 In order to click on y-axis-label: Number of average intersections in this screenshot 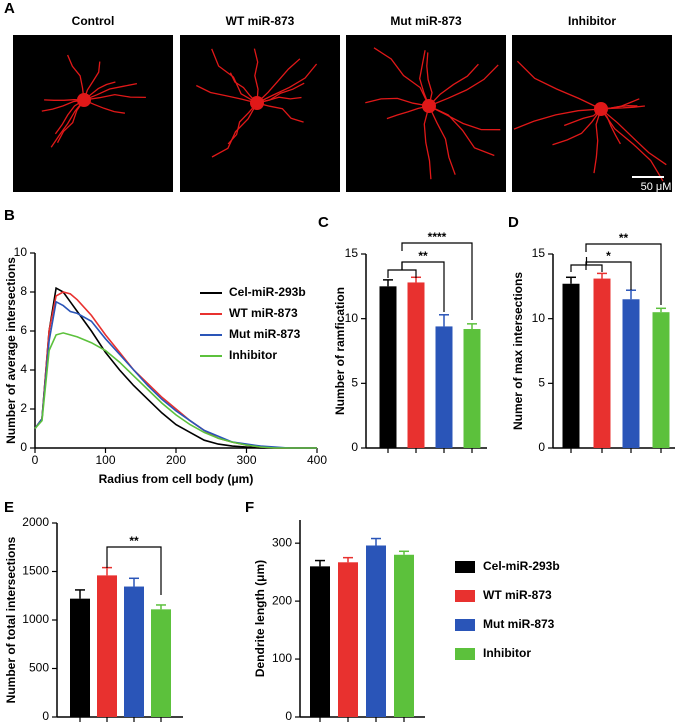, I will do `click(11, 350)`.